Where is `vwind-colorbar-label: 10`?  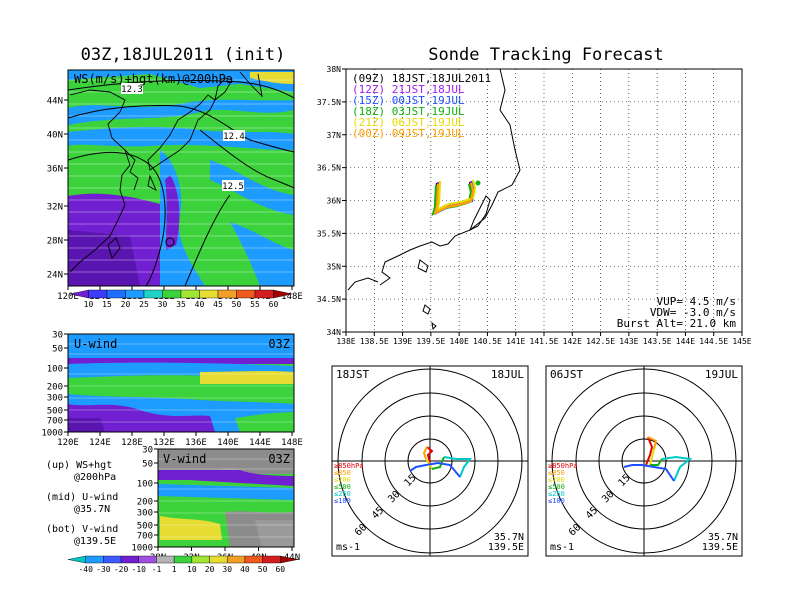 vwind-colorbar-label: 10 is located at coordinates (192, 569).